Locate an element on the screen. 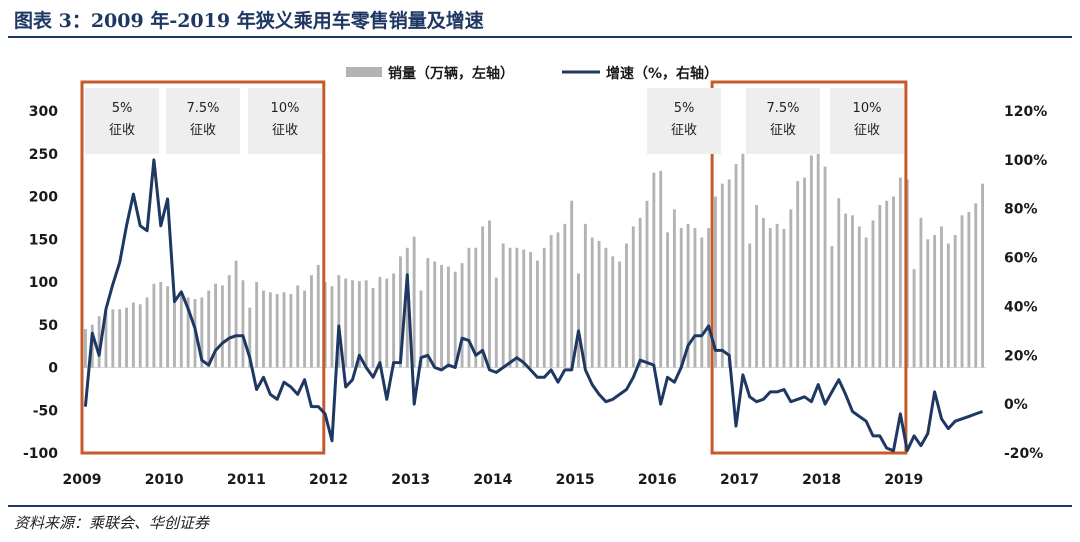 The width and height of the screenshot is (1080, 542). x-axis-tick: 2015 is located at coordinates (575, 480).